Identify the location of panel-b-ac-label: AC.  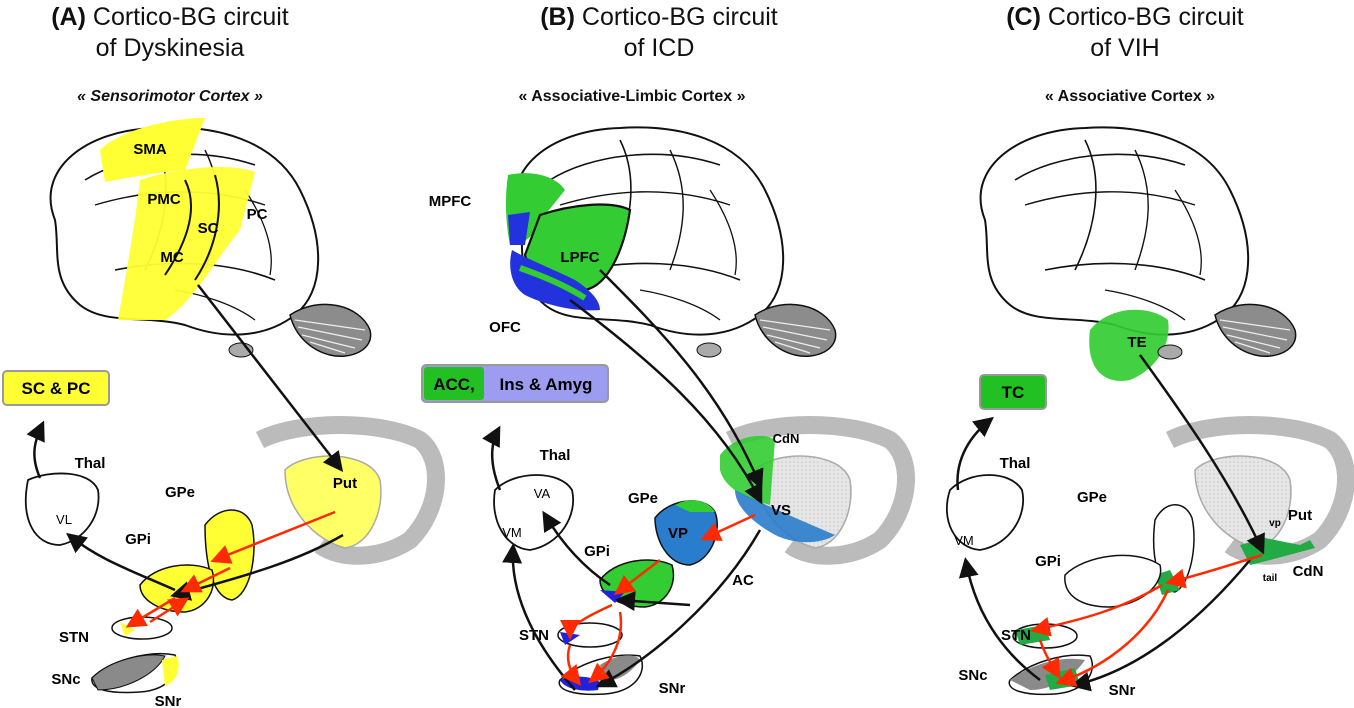
(743, 580).